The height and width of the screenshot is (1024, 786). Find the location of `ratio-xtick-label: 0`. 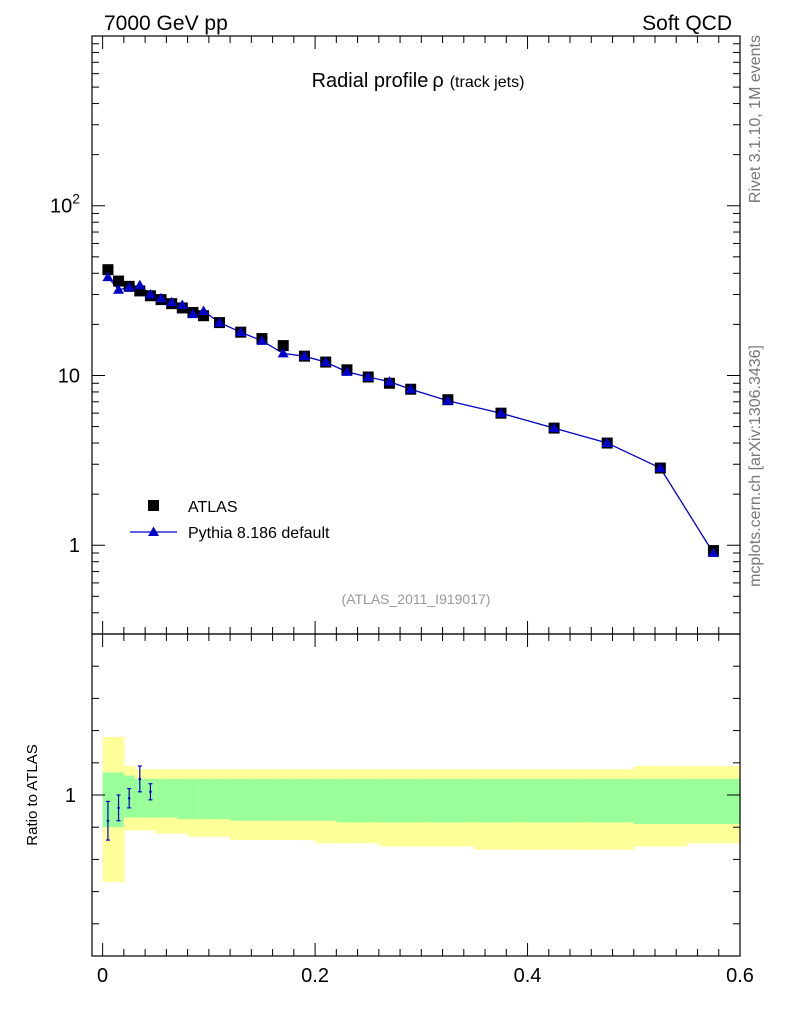

ratio-xtick-label: 0 is located at coordinates (102, 976).